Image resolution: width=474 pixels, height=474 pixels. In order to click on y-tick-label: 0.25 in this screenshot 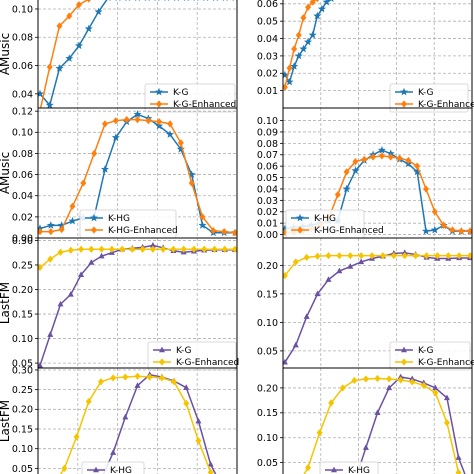, I will do `click(22, 390)`.